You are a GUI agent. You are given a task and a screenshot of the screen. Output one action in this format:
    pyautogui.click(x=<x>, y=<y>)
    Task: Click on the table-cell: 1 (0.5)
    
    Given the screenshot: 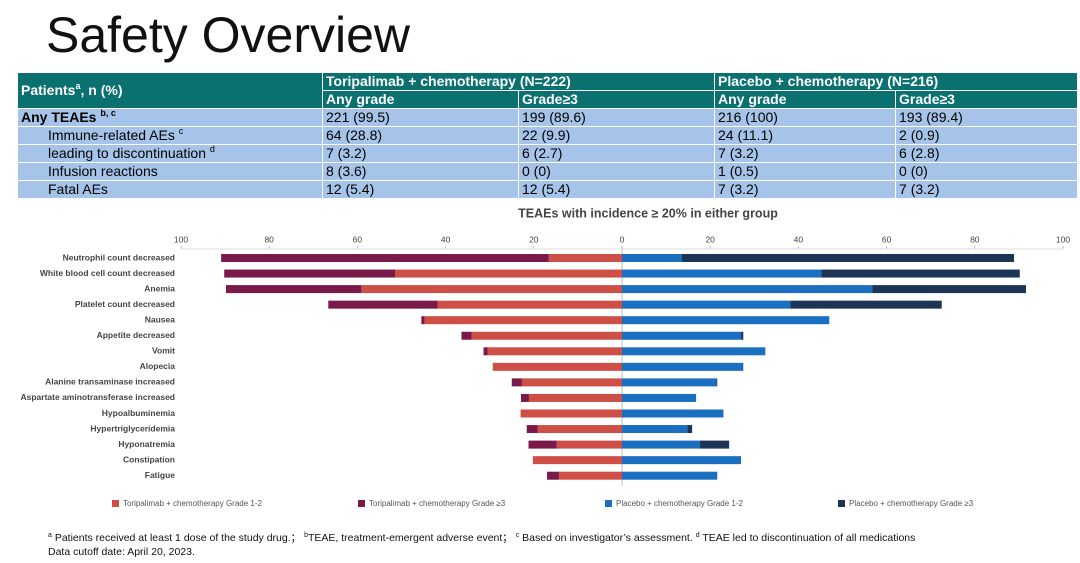 What is the action you would take?
    pyautogui.click(x=805, y=171)
    